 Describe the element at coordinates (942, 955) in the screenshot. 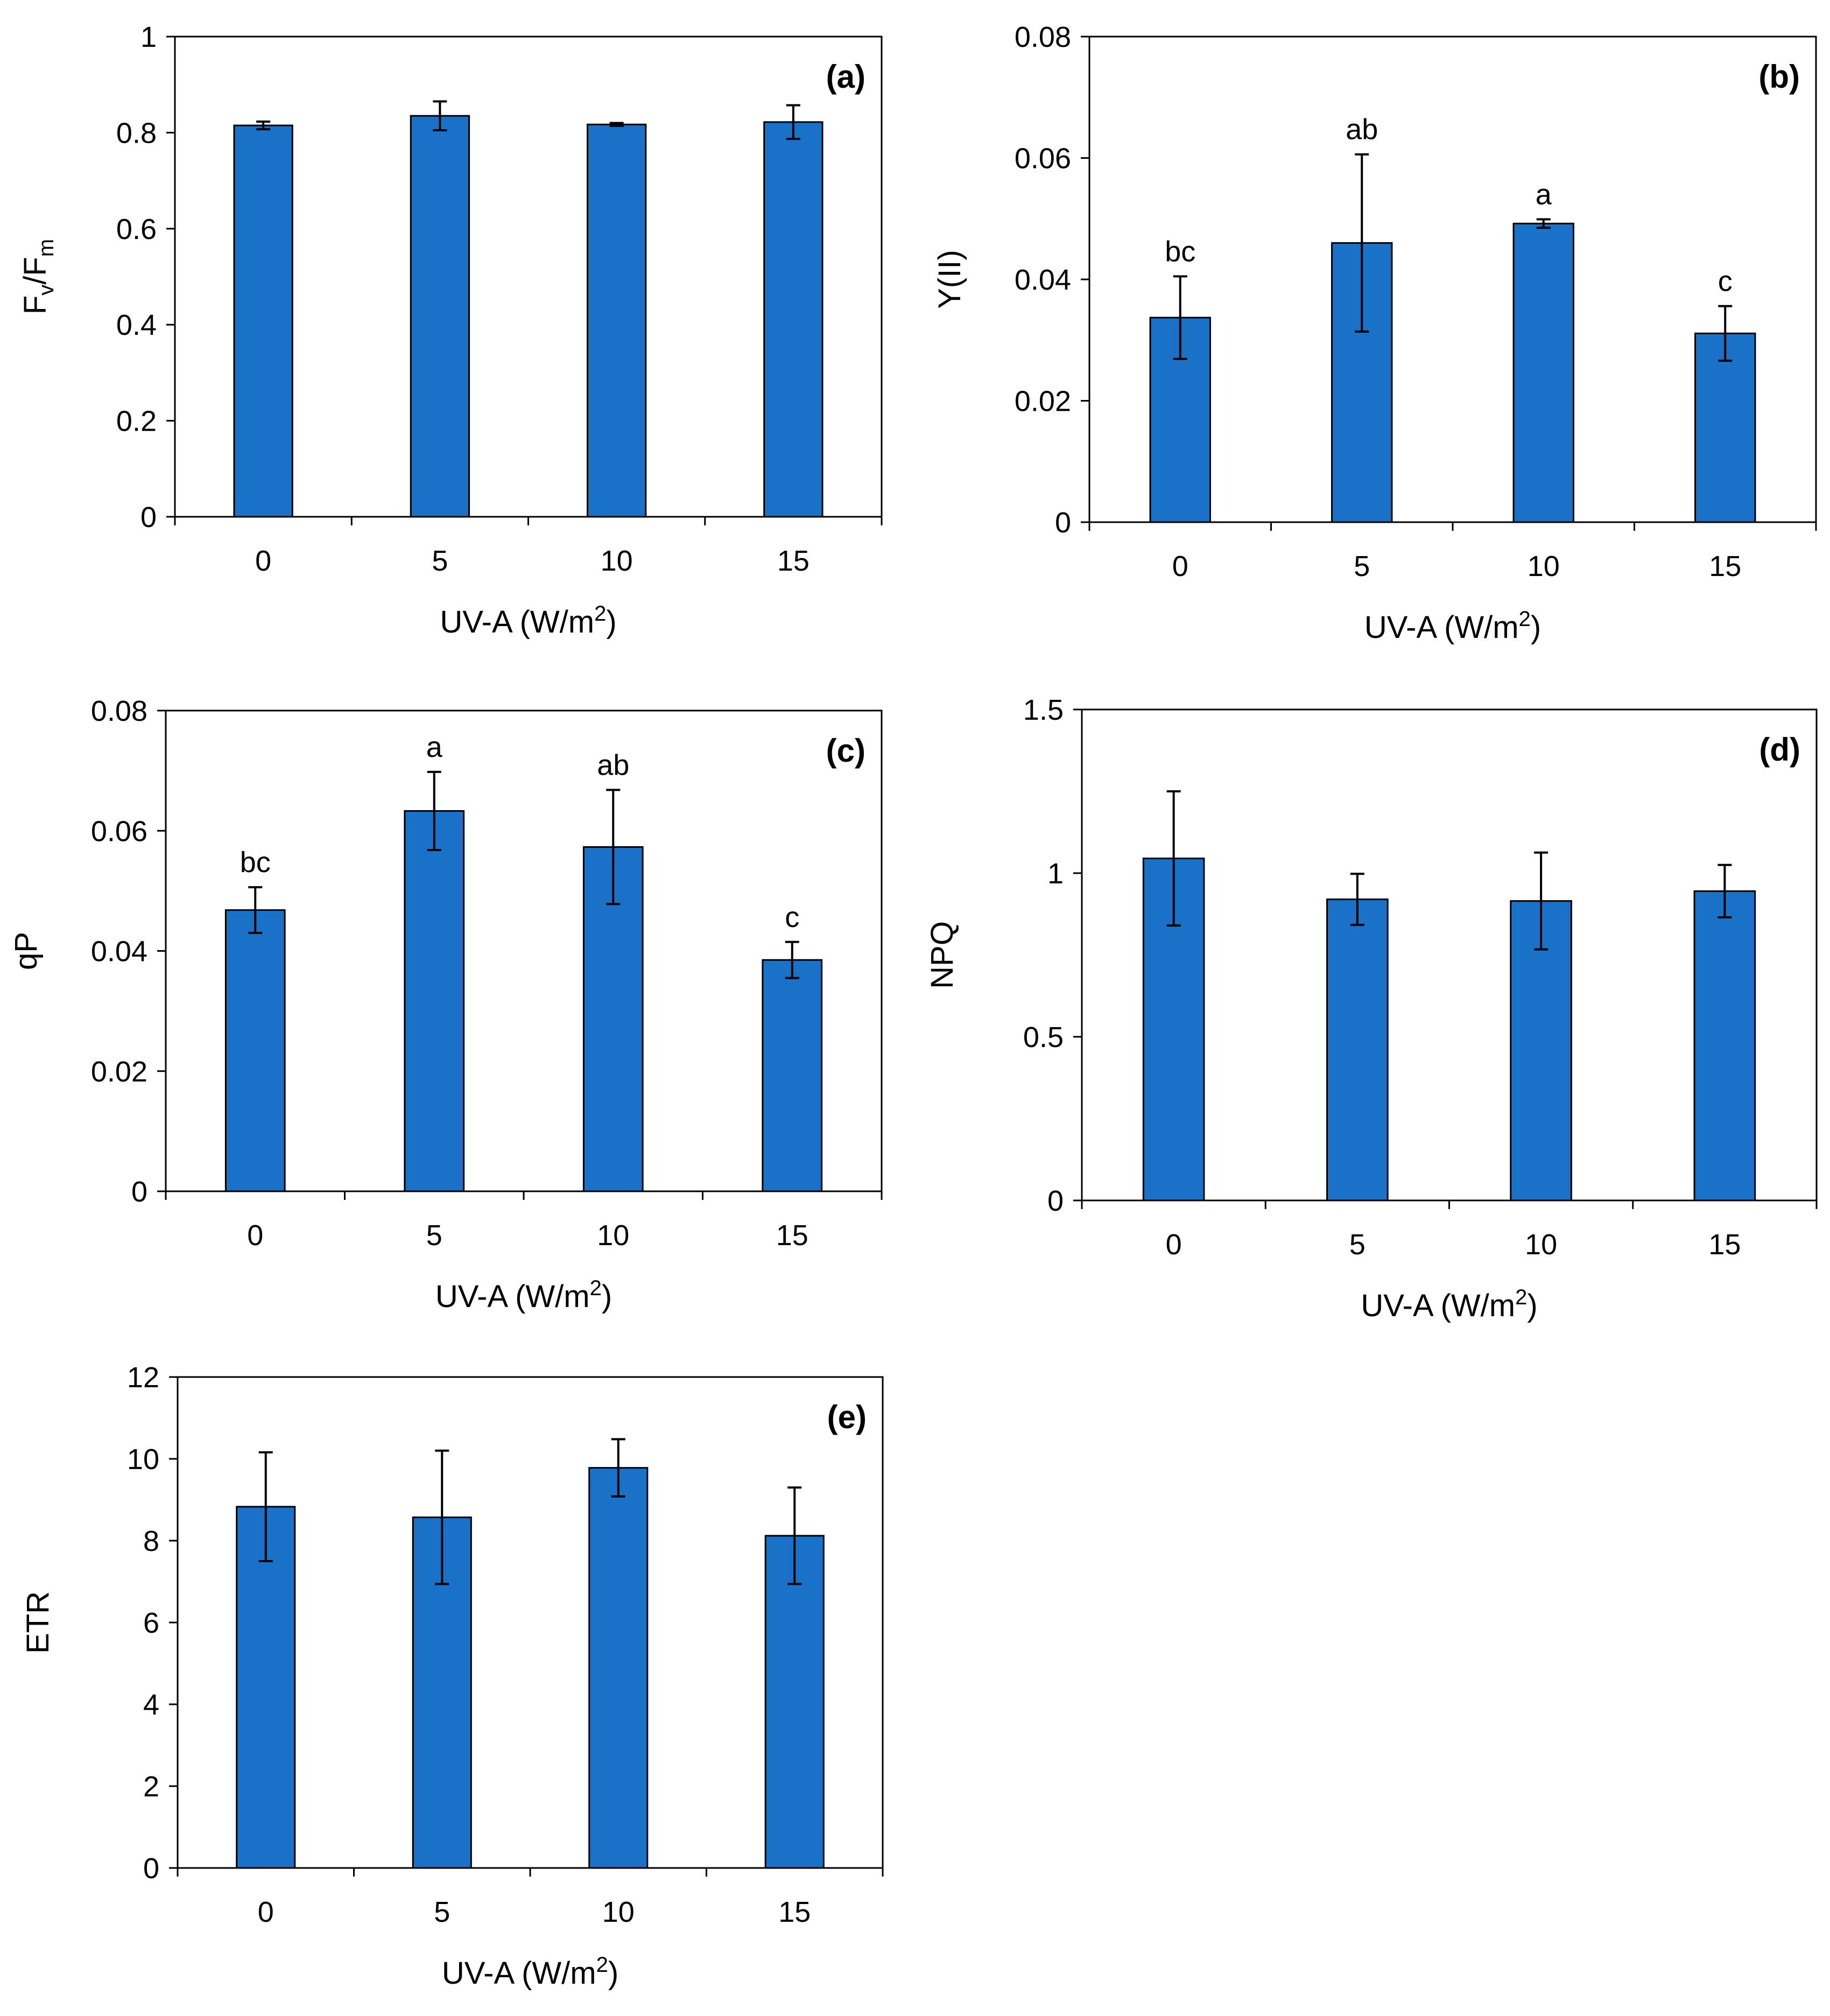

I see `y-axis-title: NPQ` at that location.